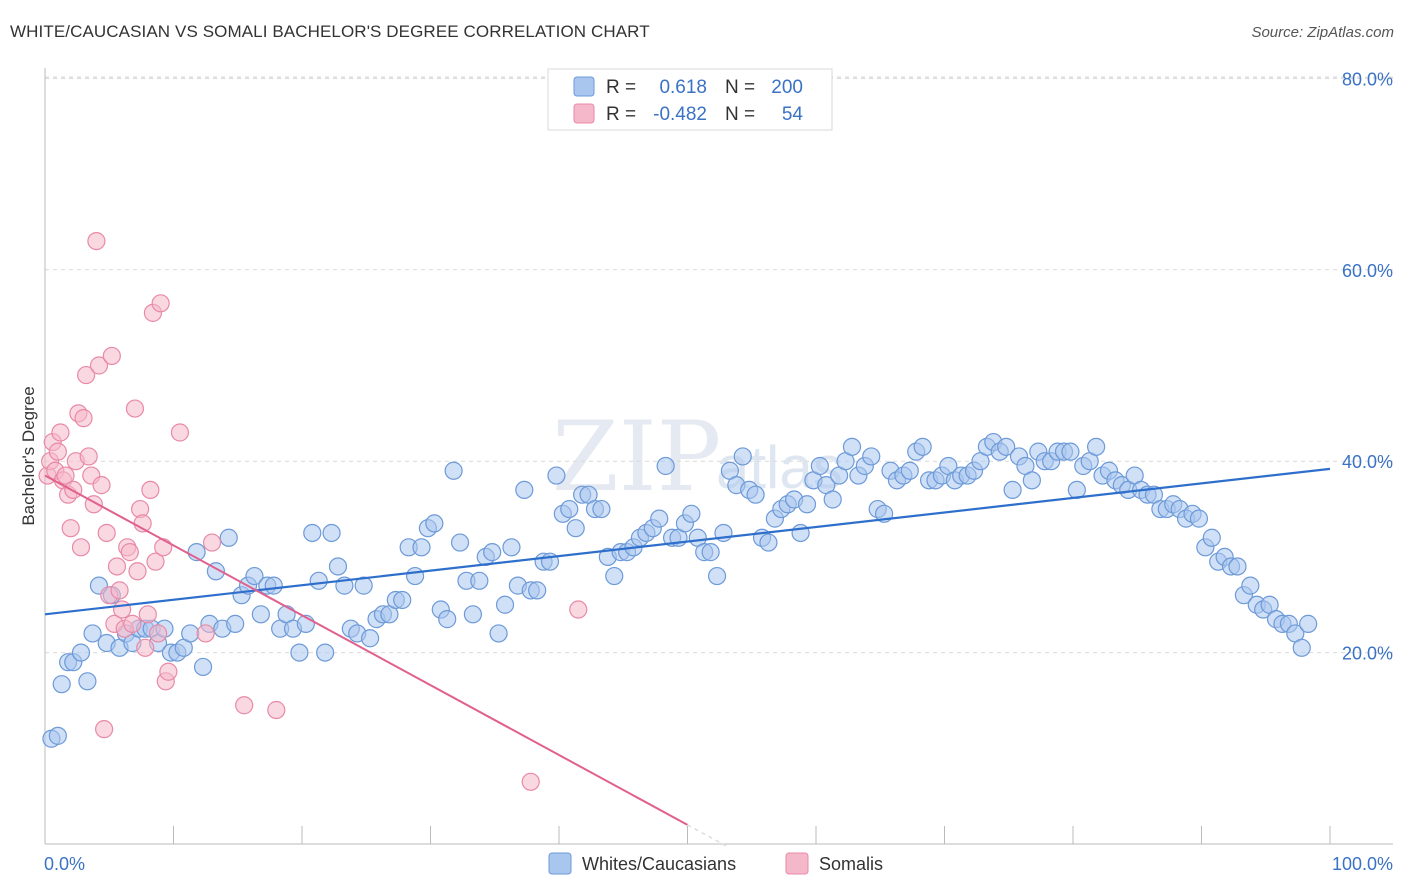 The height and width of the screenshot is (892, 1406). What do you see at coordinates (793, 114) in the screenshot?
I see `legend-n-value-2: 54` at bounding box center [793, 114].